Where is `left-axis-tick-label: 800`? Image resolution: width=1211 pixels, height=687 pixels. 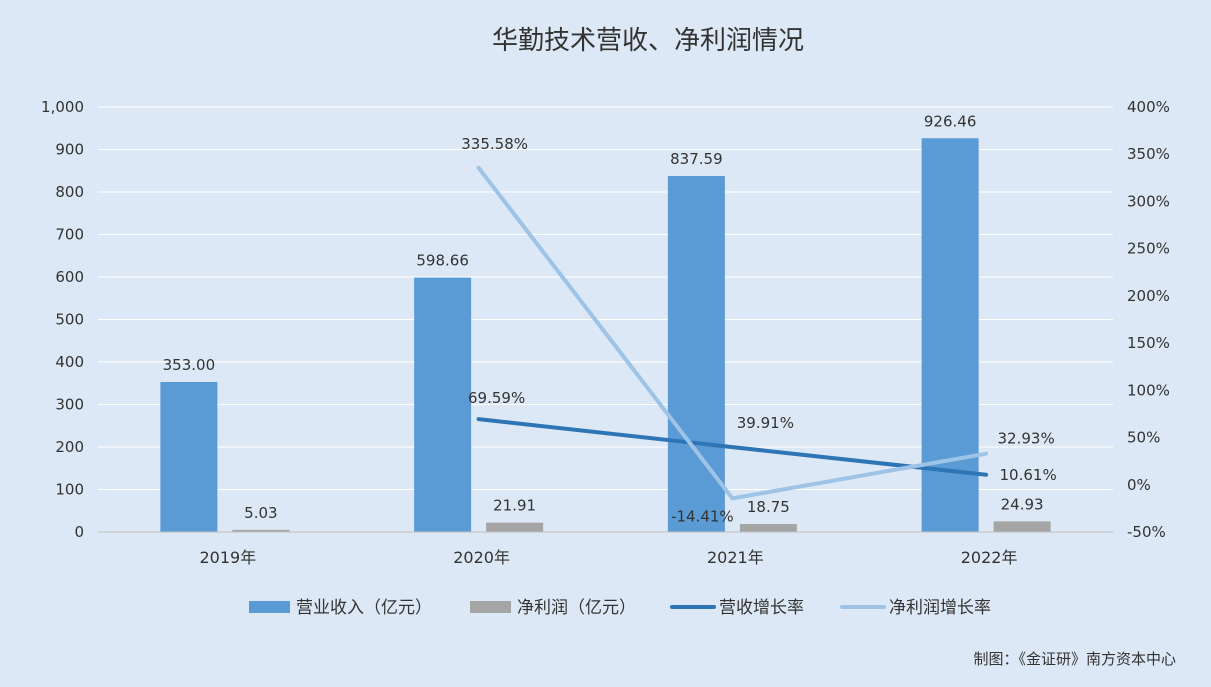
left-axis-tick-label: 800 is located at coordinates (69, 192).